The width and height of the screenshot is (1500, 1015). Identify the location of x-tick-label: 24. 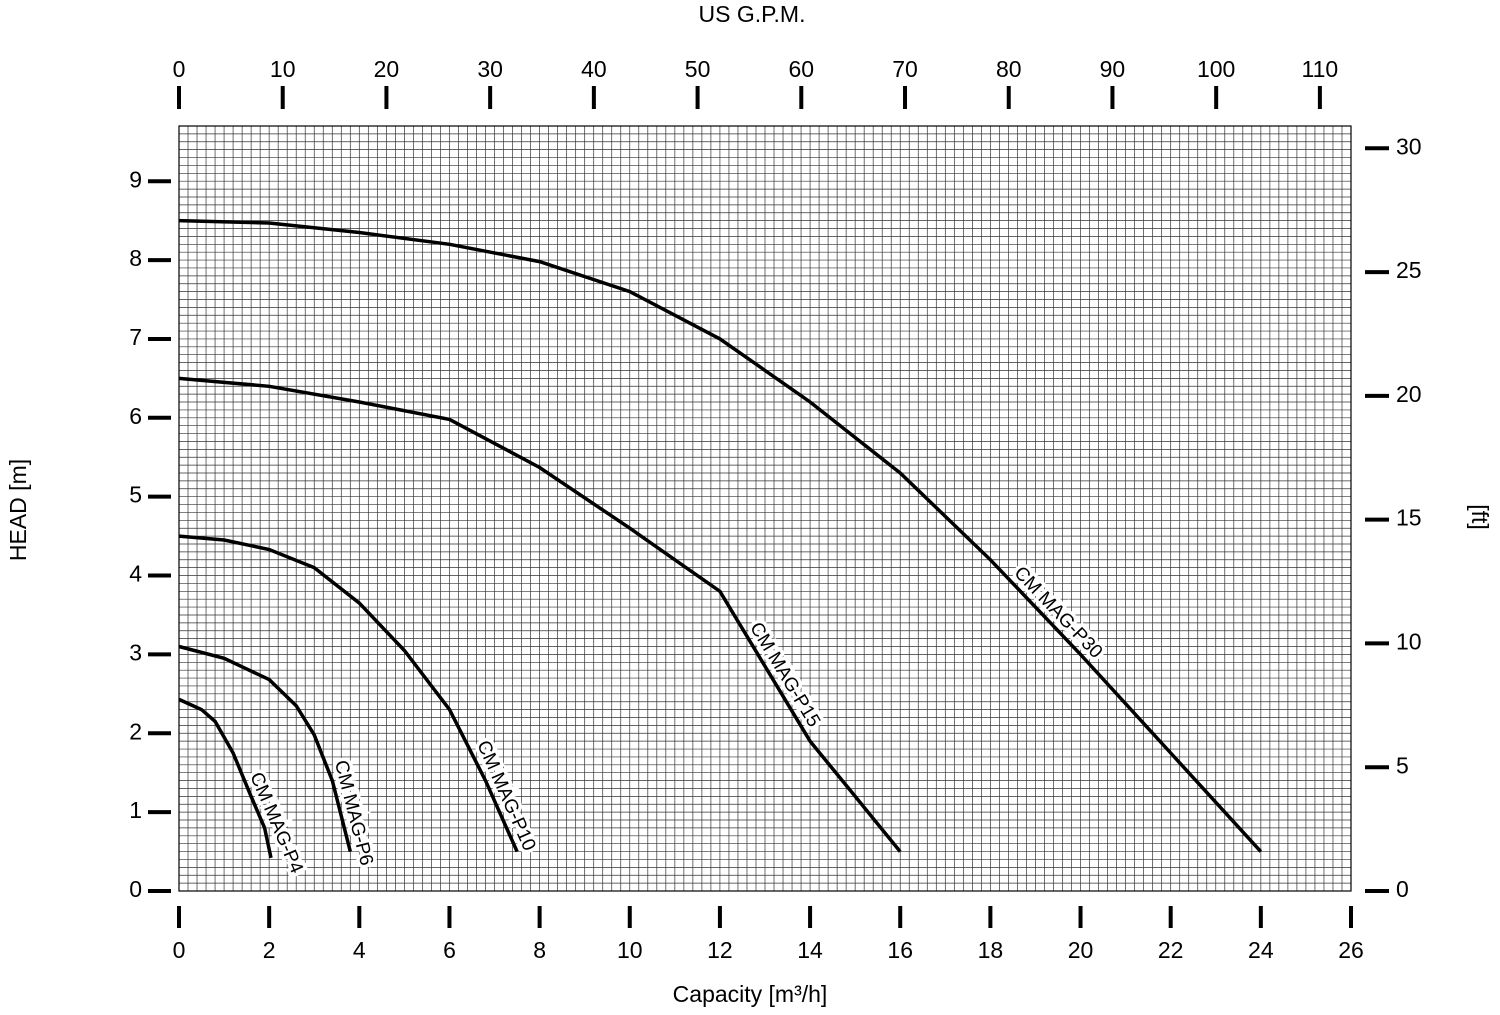
(1261, 950).